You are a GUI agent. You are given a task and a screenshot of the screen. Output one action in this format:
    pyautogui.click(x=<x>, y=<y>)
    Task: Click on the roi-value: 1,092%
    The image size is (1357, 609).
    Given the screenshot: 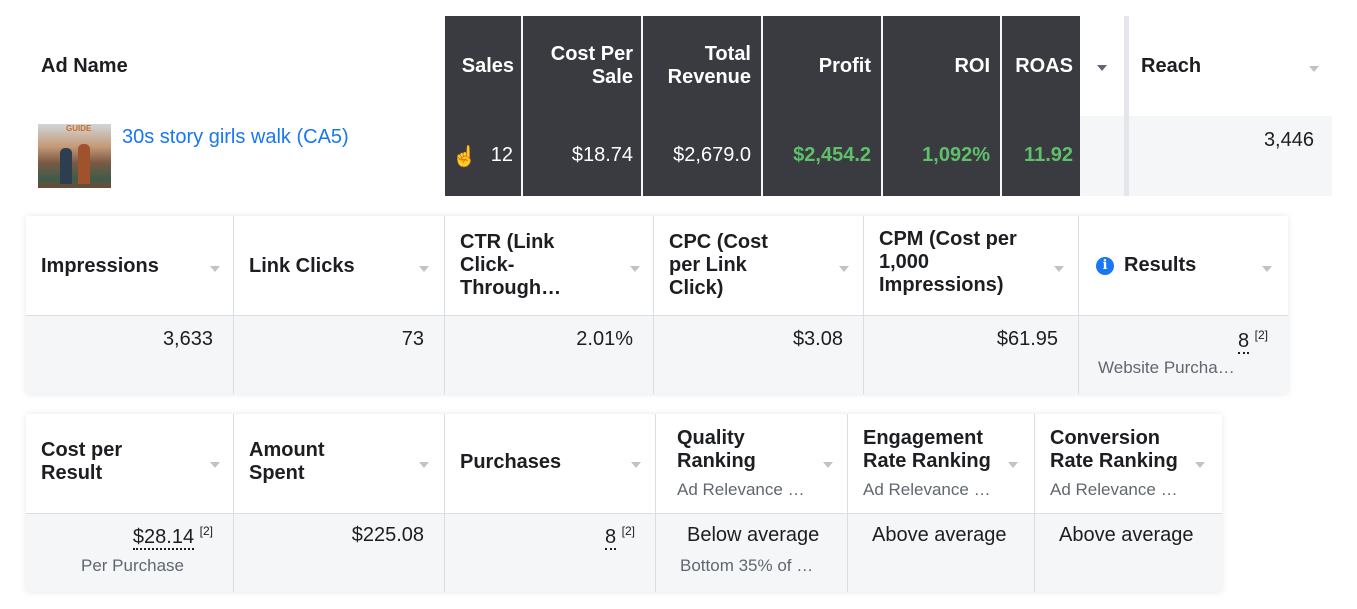 What is the action you would take?
    pyautogui.click(x=956, y=155)
    